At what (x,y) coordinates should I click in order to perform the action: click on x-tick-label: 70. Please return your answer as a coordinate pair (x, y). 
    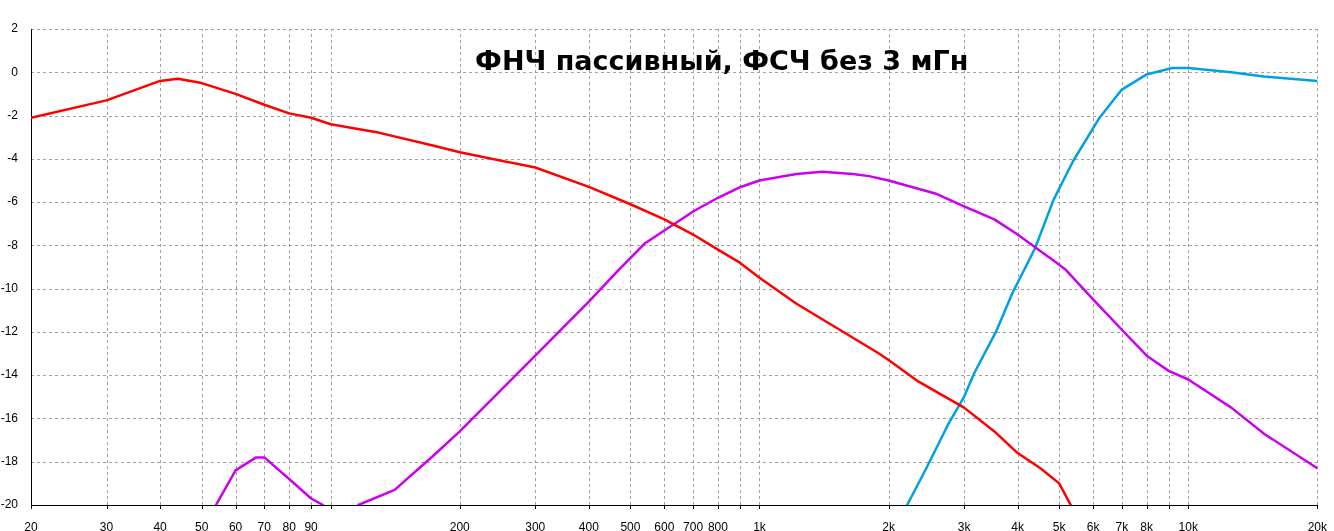
    Looking at the image, I should click on (264, 525).